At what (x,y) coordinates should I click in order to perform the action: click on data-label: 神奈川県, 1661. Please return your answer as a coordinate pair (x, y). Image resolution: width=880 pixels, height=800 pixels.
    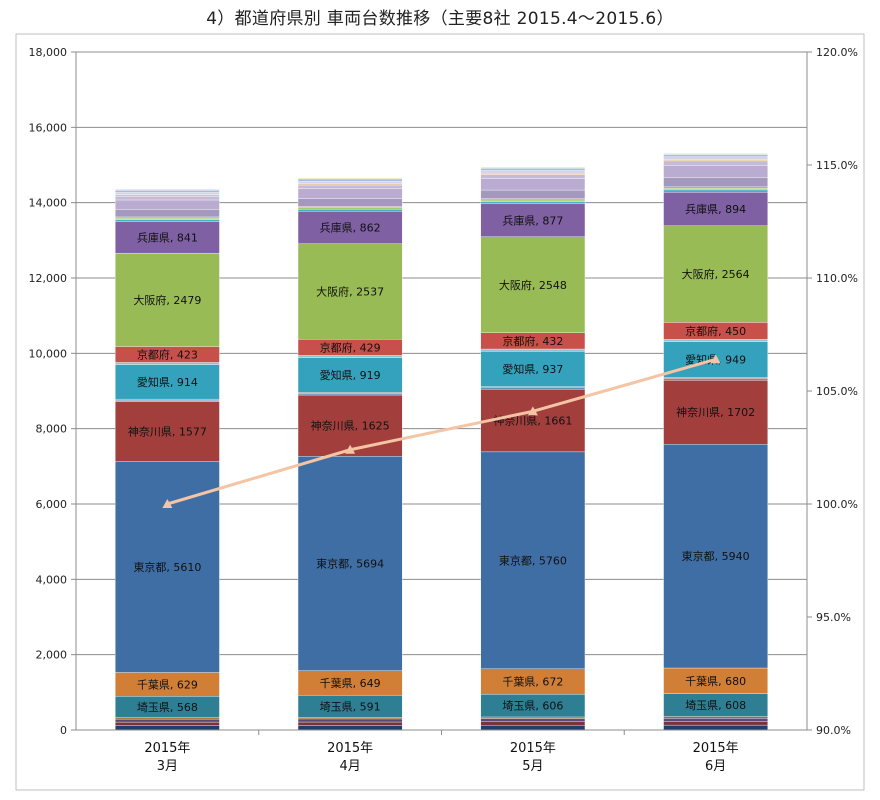
    Looking at the image, I should click on (532, 421).